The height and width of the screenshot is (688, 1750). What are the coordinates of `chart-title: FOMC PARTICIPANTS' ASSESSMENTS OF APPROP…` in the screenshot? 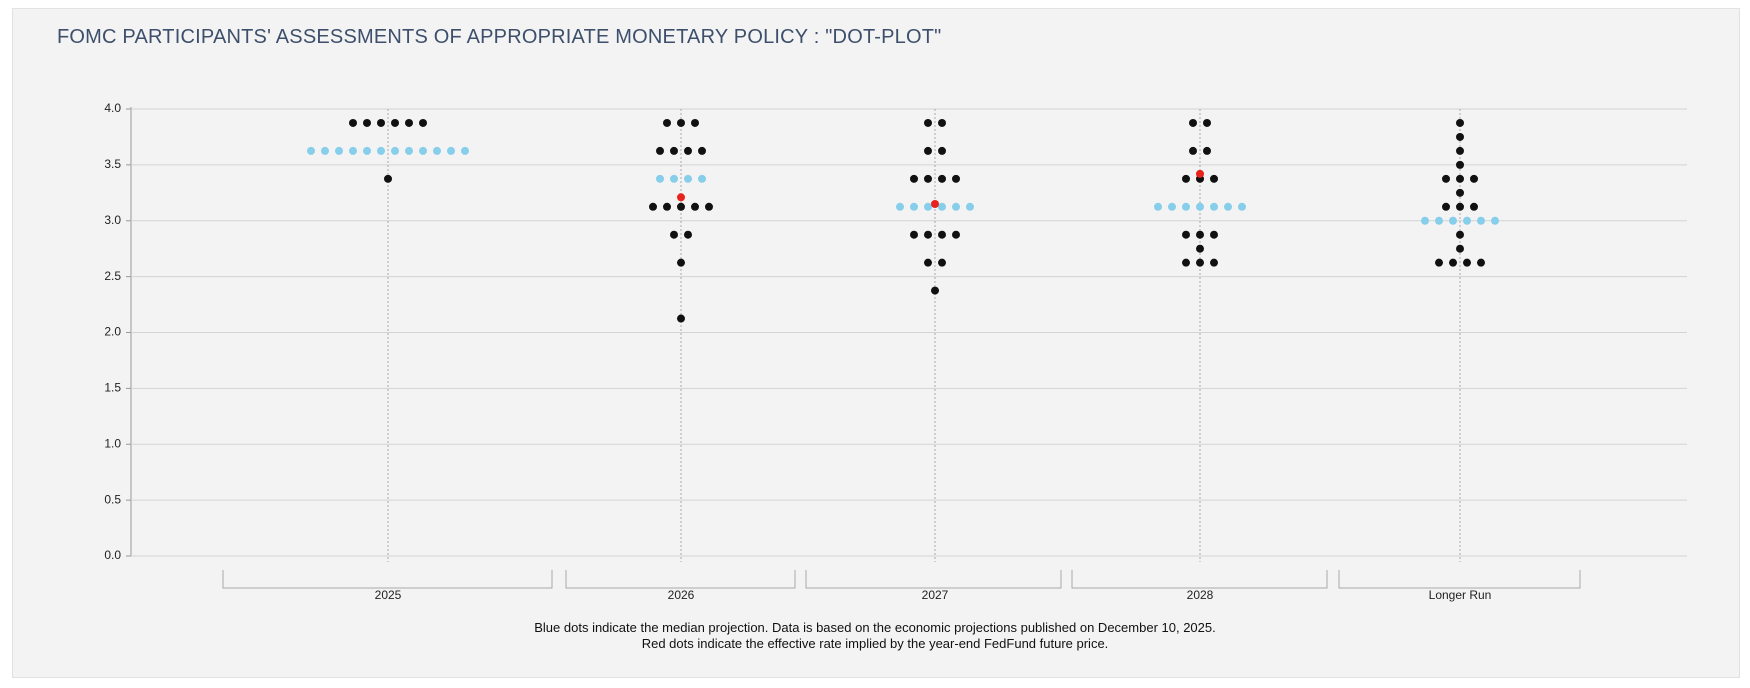 It's located at (499, 37).